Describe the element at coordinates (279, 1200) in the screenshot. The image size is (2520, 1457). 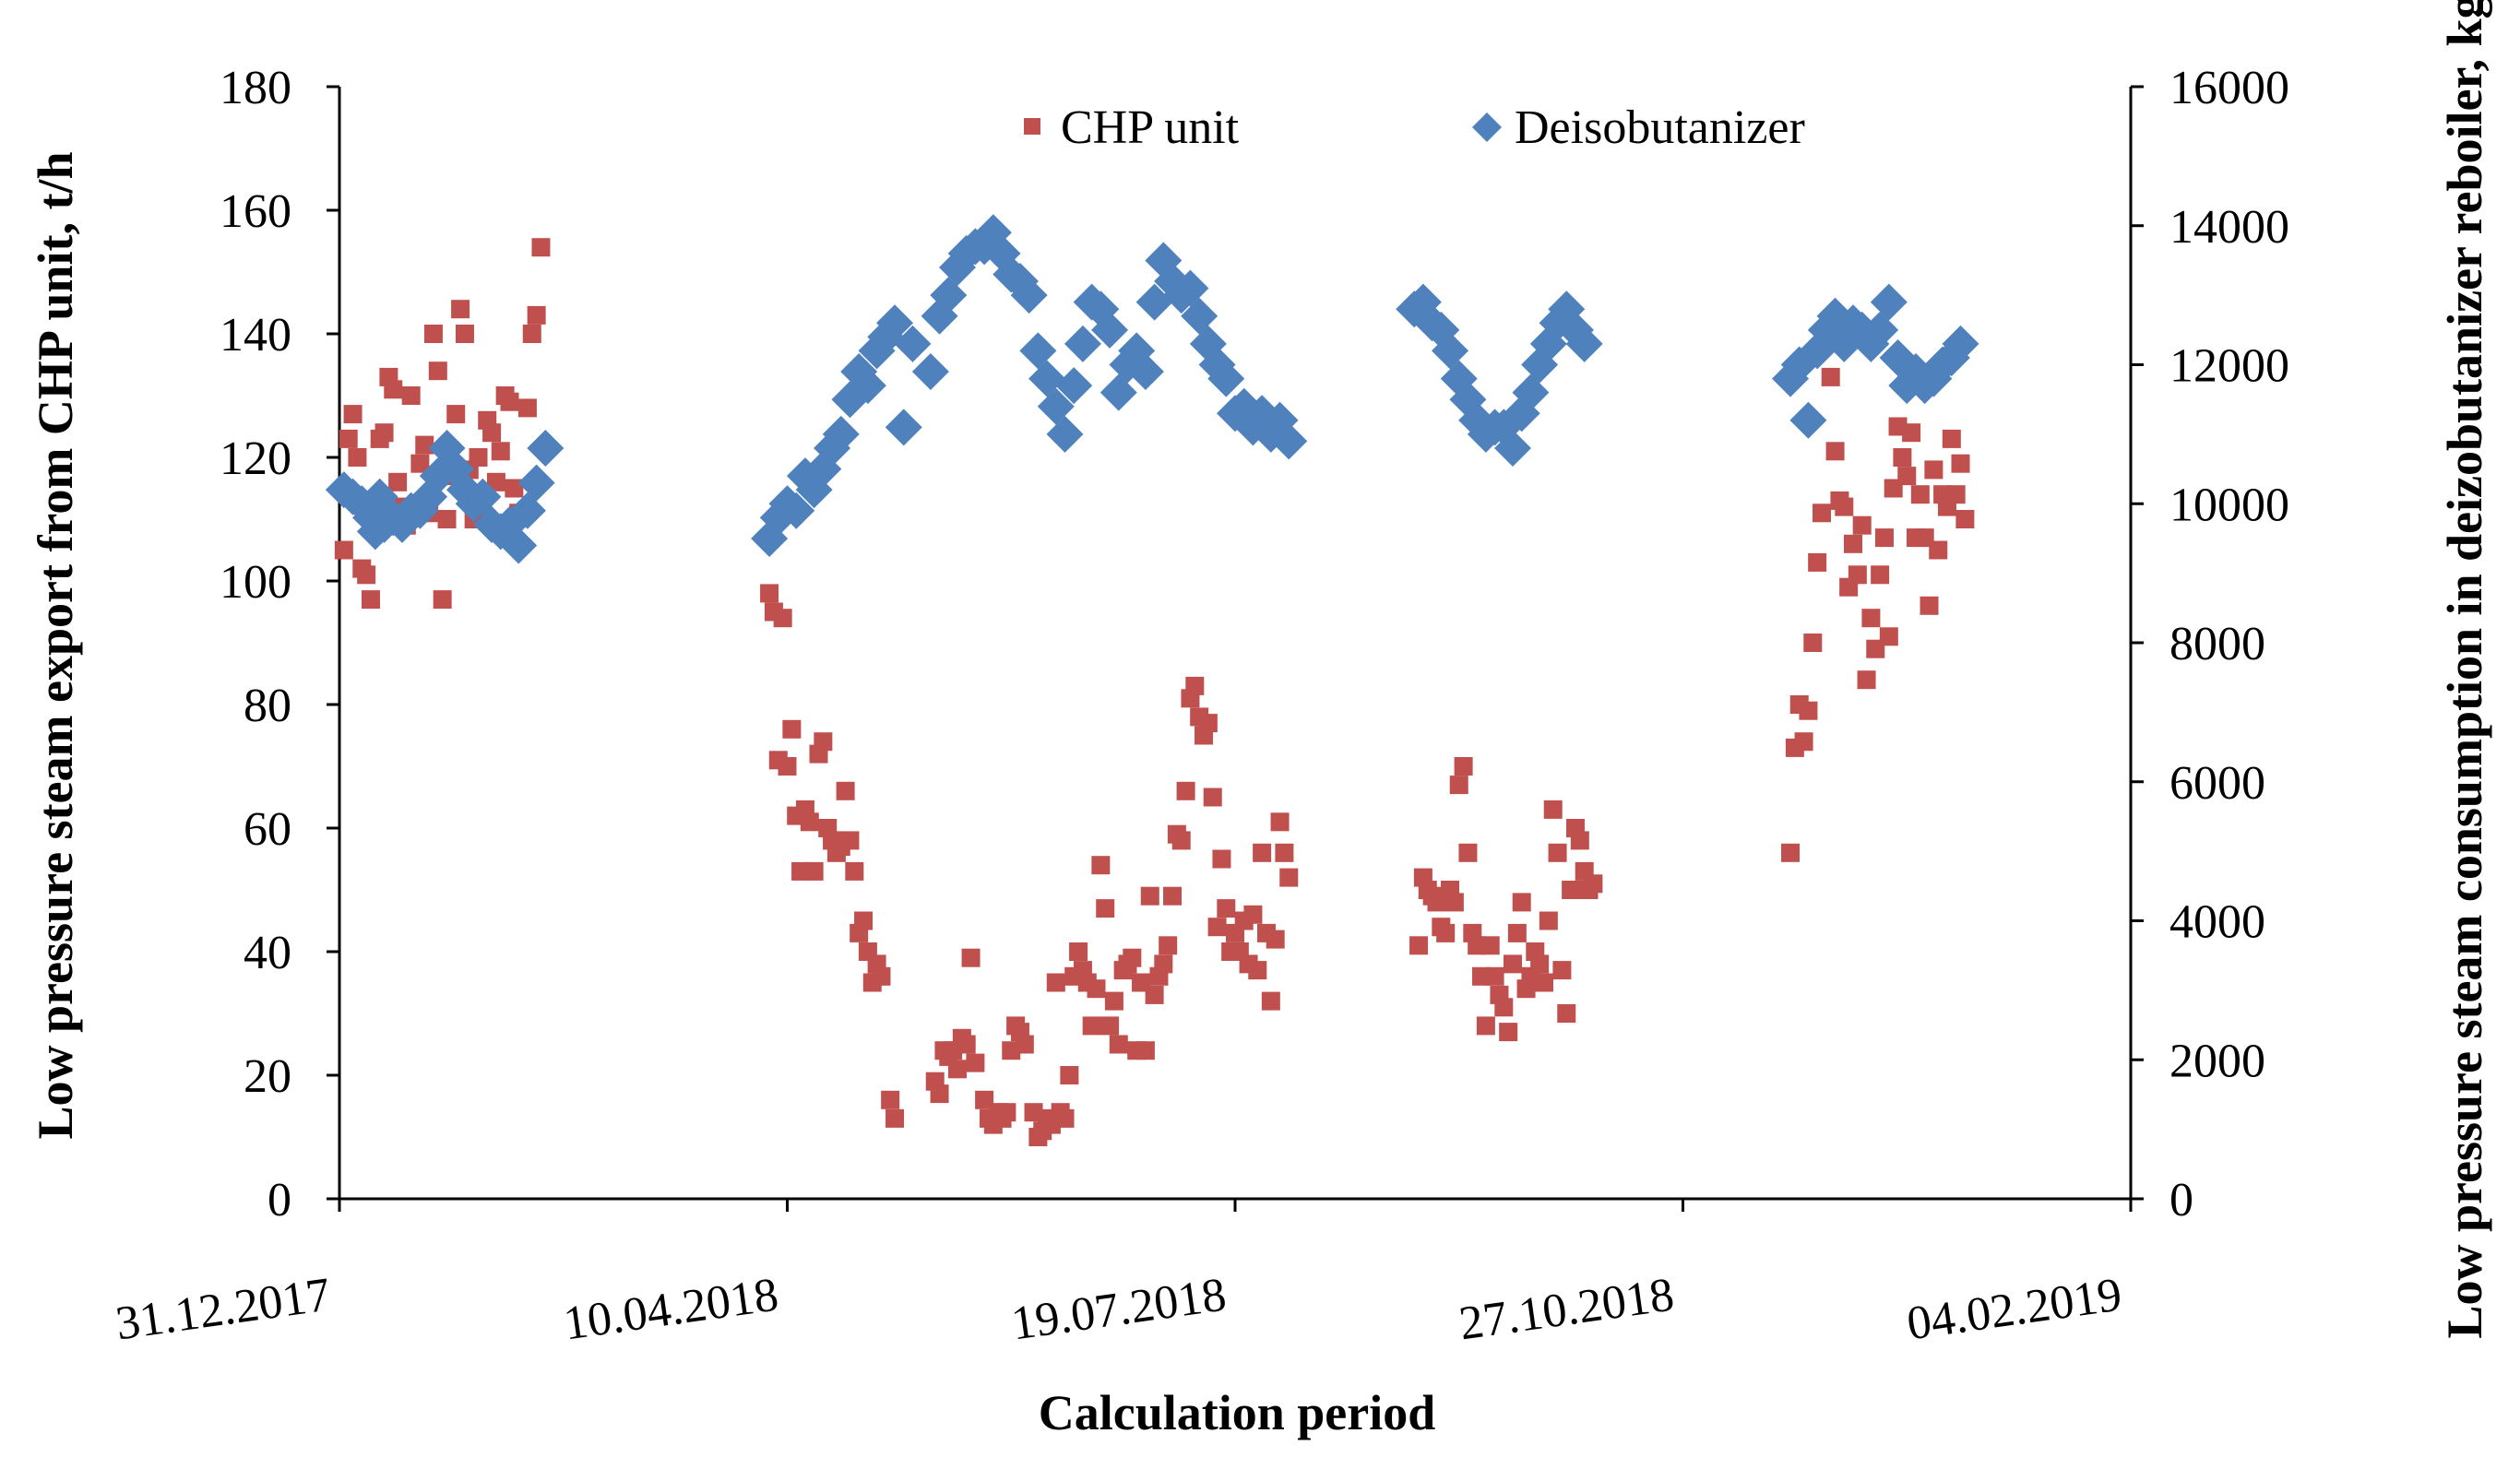
I see `y-left-tick-label: 0` at that location.